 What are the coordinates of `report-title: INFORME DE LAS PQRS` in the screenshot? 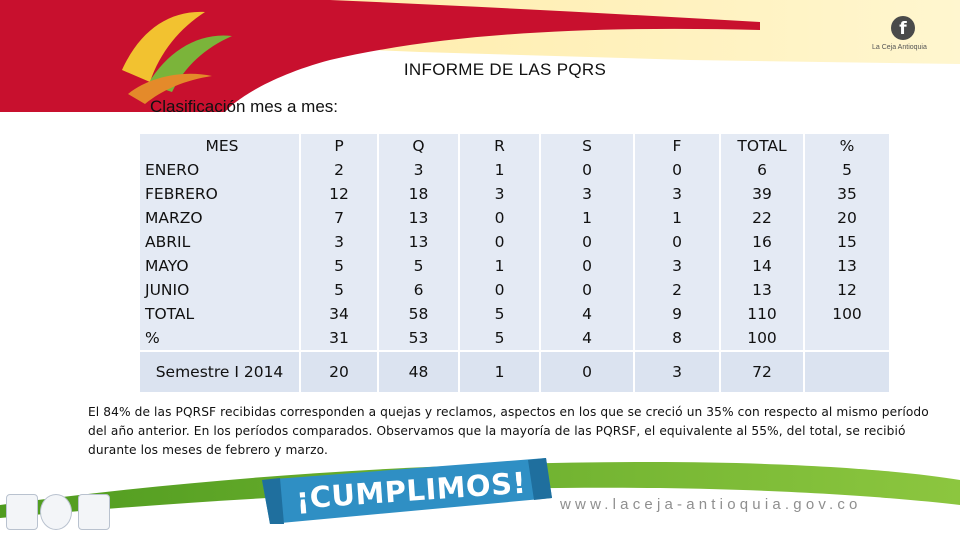 It's located at (505, 69).